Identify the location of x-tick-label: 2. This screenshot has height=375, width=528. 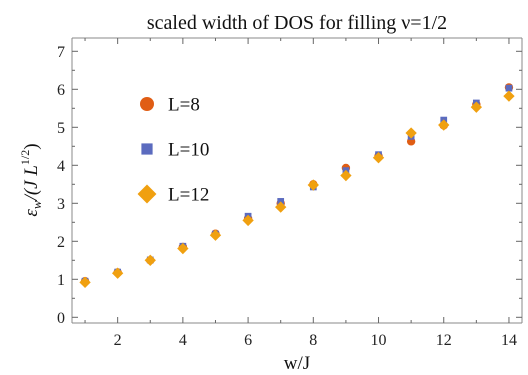
(118, 340).